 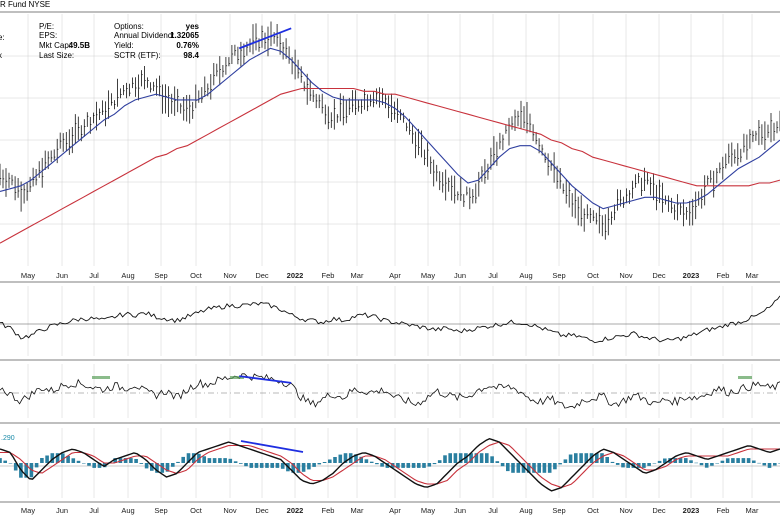 What do you see at coordinates (357, 275) in the screenshot?
I see `x-tick-label: Mar` at bounding box center [357, 275].